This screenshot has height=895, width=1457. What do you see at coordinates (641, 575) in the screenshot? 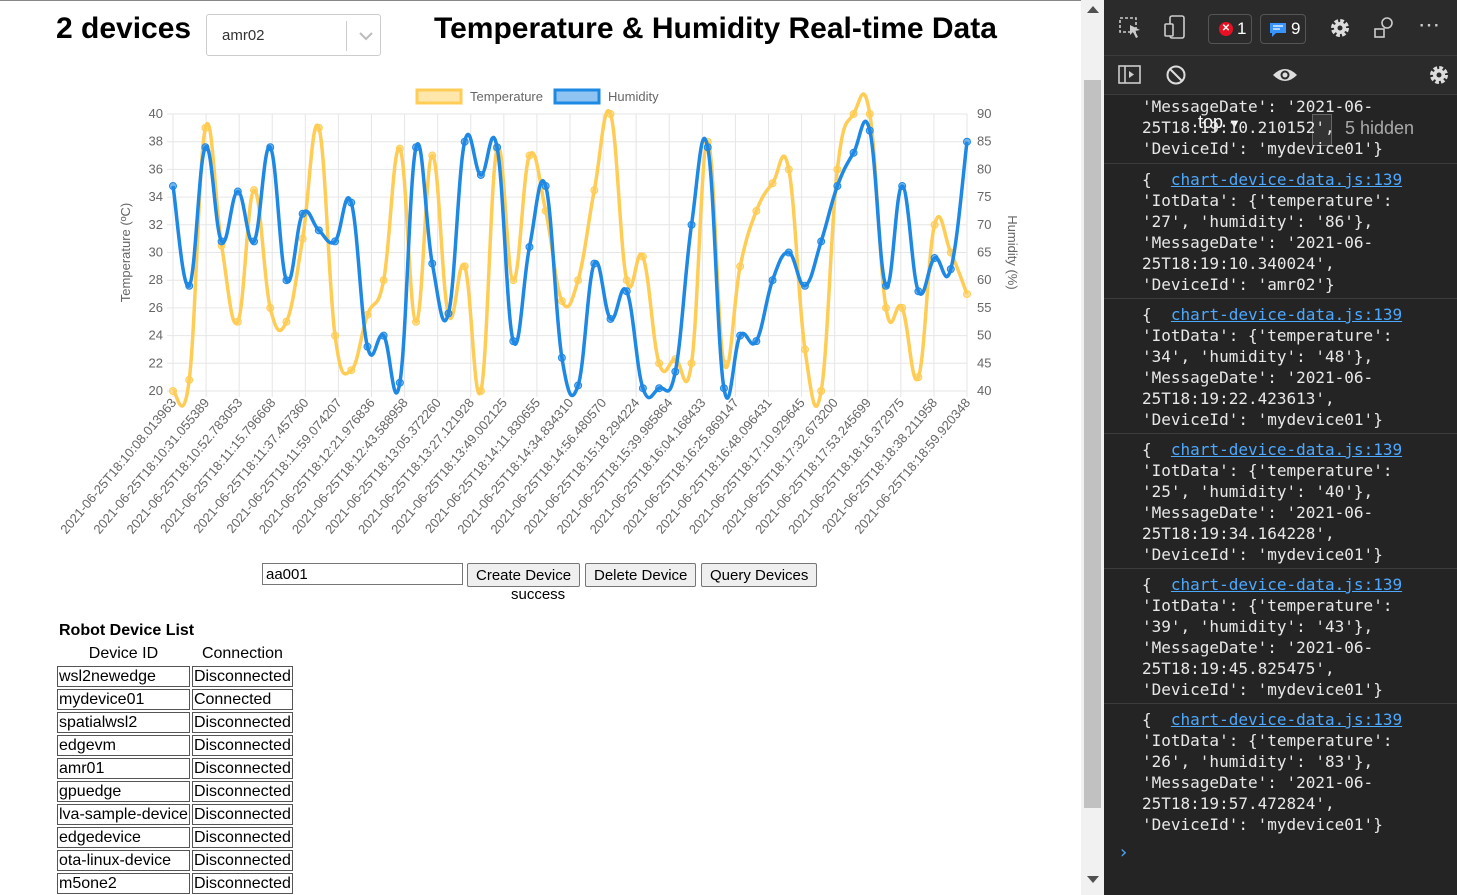
I see `delete-device-button: Delete Device` at bounding box center [641, 575].